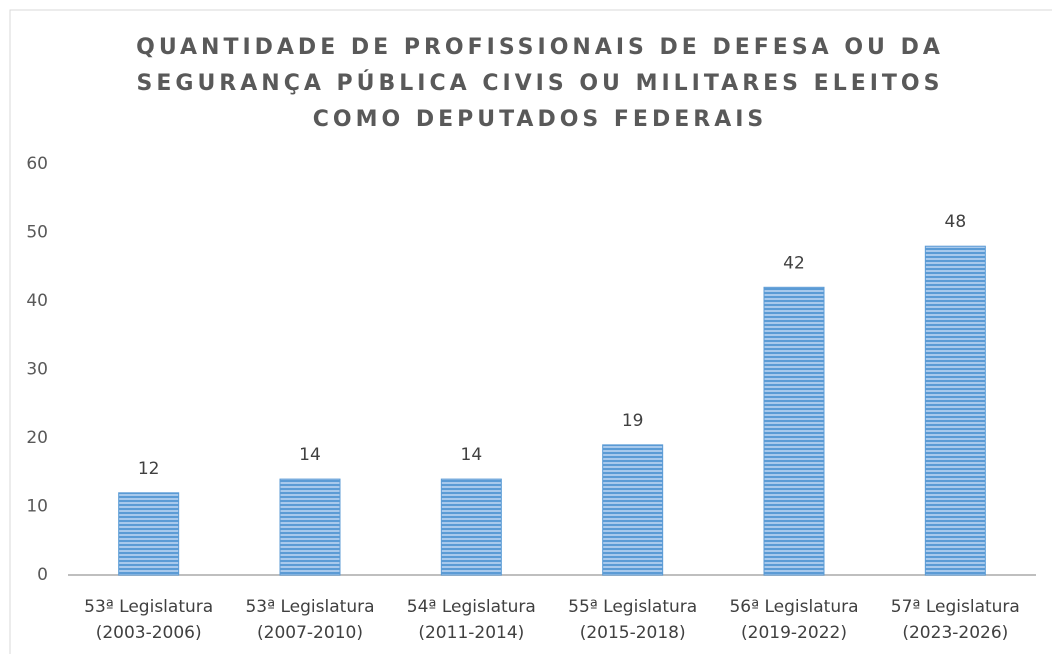 The width and height of the screenshot is (1052, 654). What do you see at coordinates (633, 421) in the screenshot?
I see `data-label: 19` at bounding box center [633, 421].